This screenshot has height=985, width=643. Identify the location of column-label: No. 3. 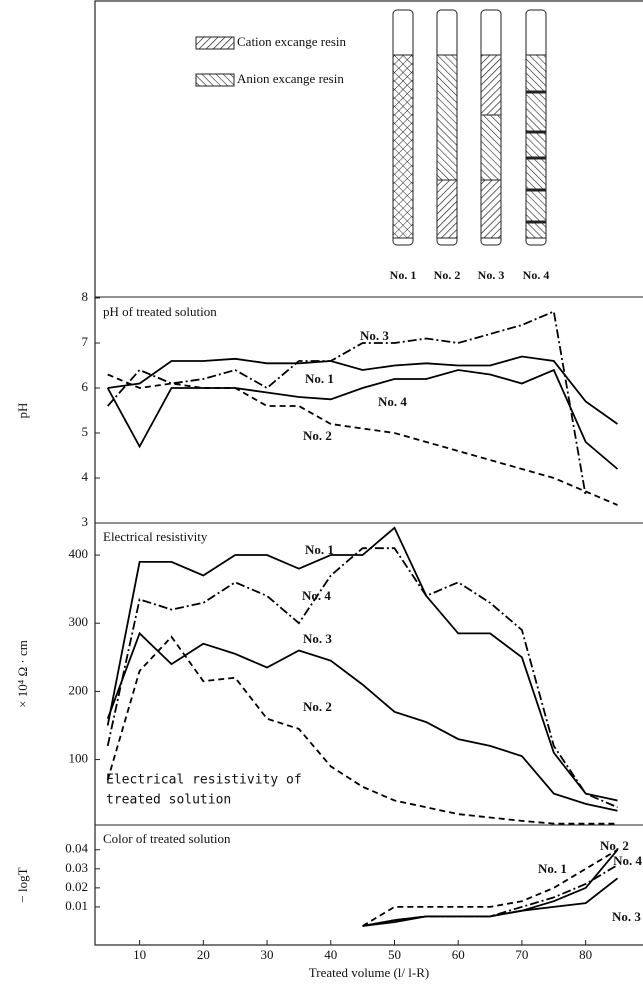
(491, 275).